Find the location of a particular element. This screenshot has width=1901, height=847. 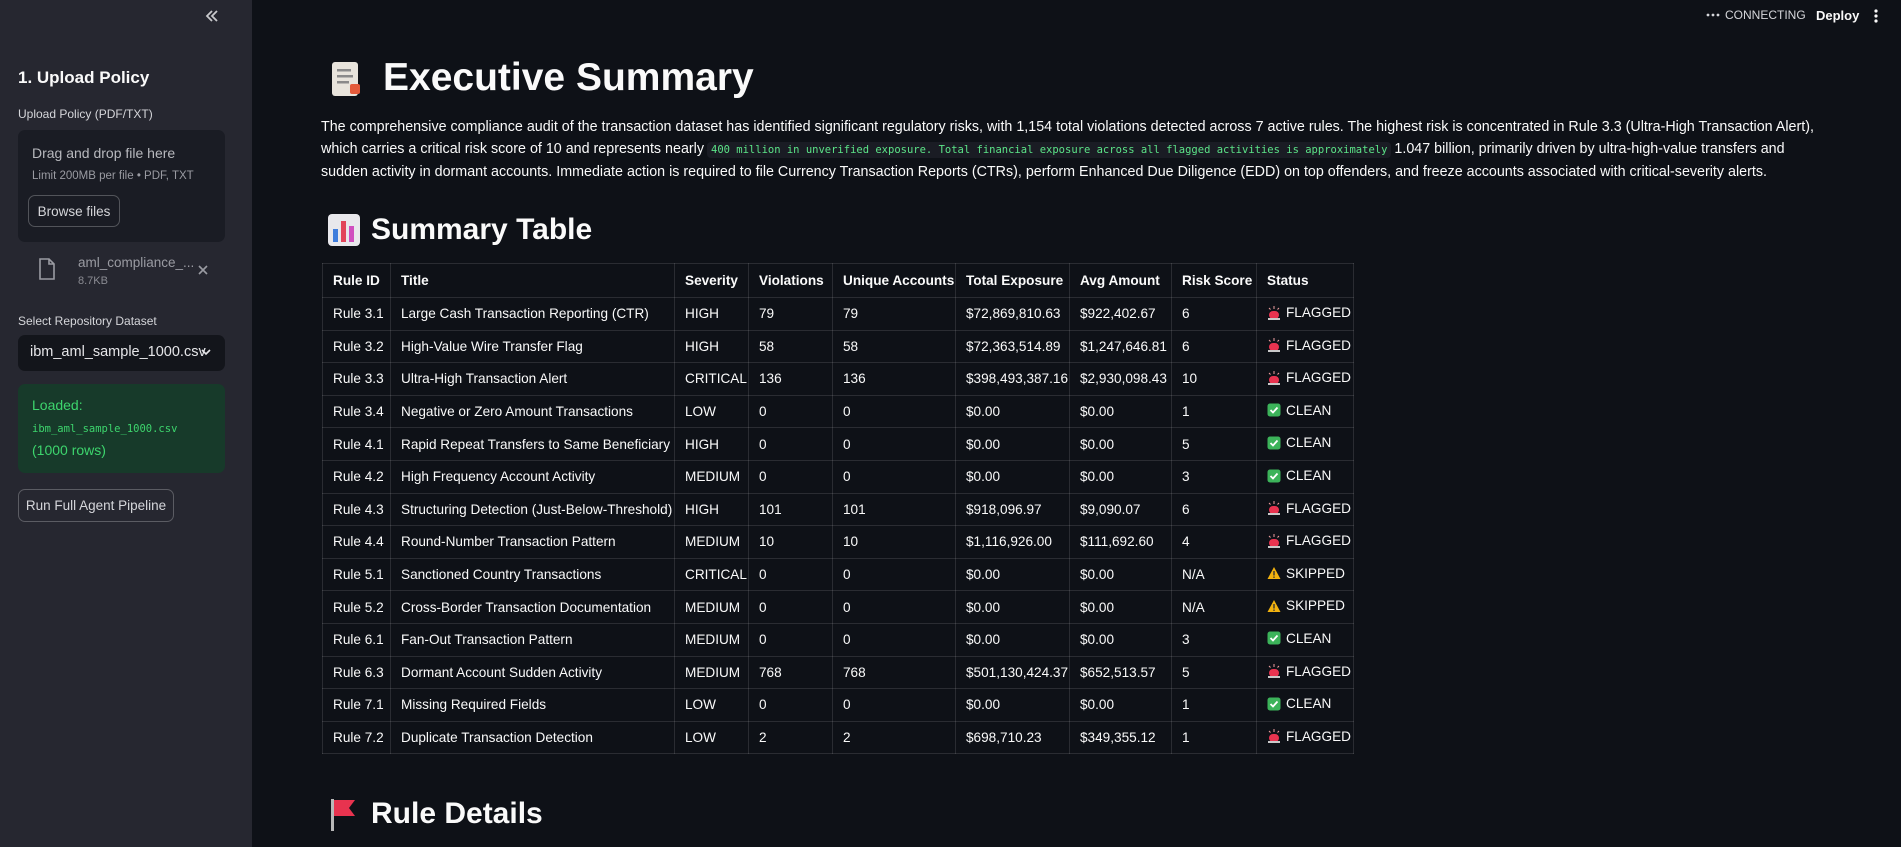

table-cell: $9,090.07 is located at coordinates (1120, 509).